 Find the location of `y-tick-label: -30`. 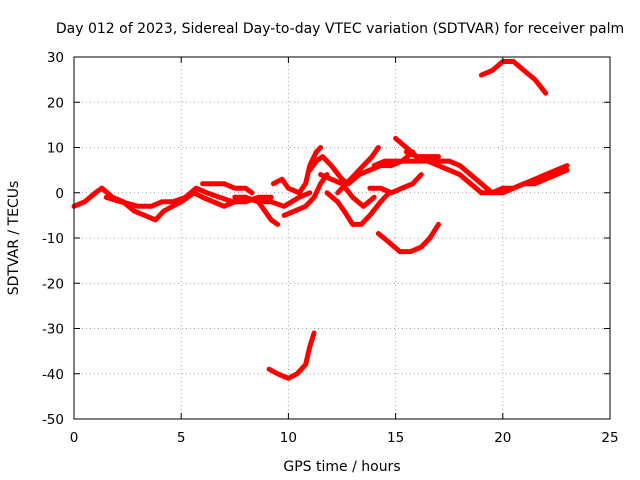

y-tick-label: -30 is located at coordinates (53, 330).